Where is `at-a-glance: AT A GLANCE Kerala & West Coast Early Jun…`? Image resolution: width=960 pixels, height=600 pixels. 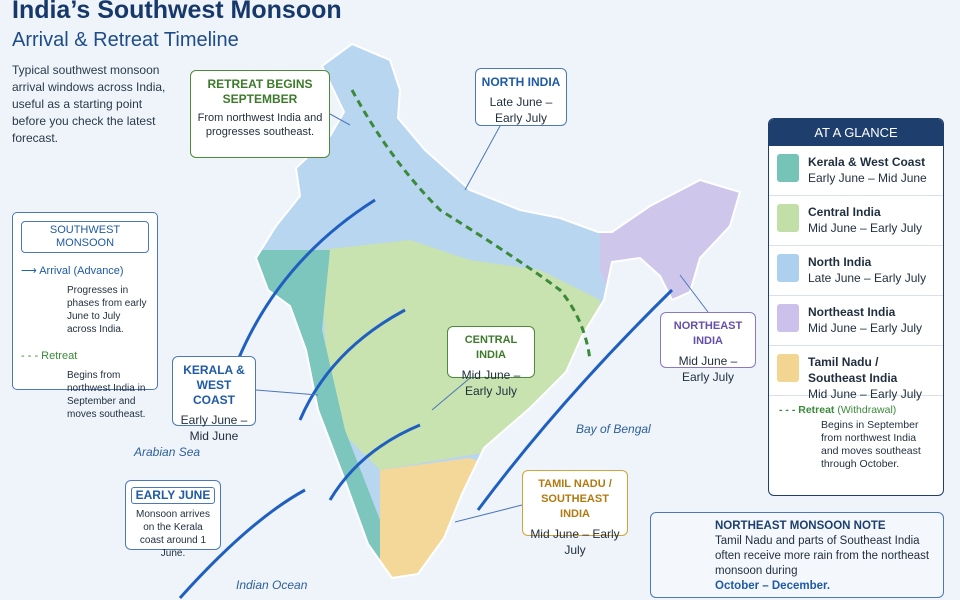 at-a-glance: AT A GLANCE Kerala & West Coast Early Jun… is located at coordinates (856, 307).